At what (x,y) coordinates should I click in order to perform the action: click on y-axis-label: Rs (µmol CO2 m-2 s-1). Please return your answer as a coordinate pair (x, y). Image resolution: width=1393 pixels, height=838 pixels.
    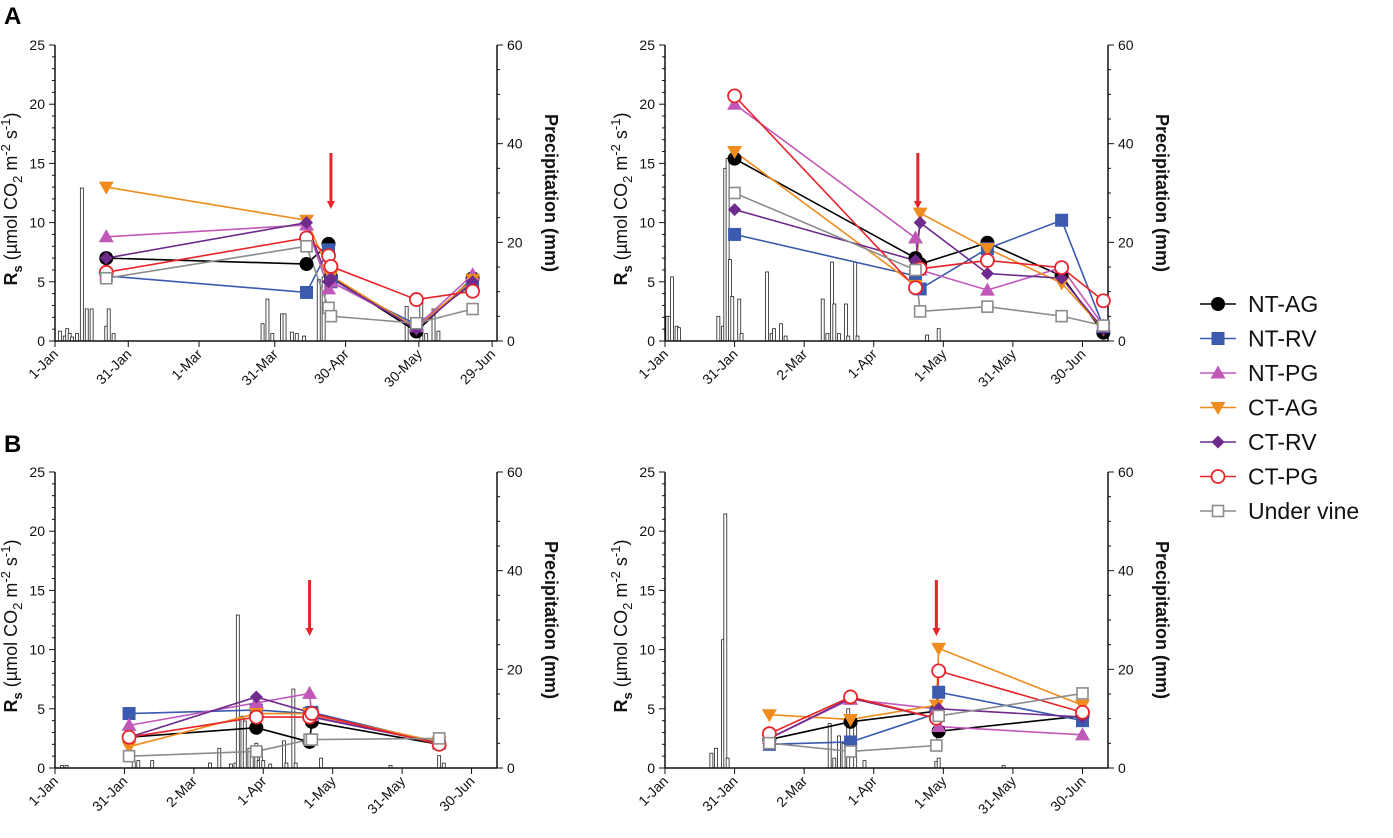
    Looking at the image, I should click on (12, 626).